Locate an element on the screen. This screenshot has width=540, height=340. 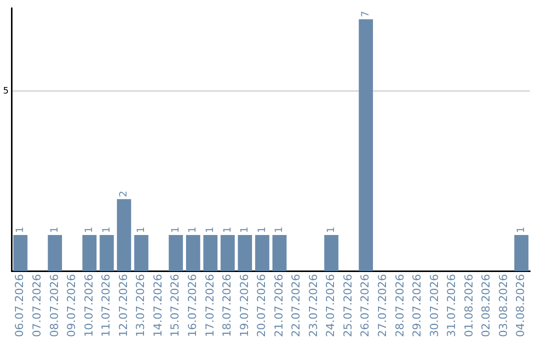
y-tick-label: 5 is located at coordinates (5, 91).